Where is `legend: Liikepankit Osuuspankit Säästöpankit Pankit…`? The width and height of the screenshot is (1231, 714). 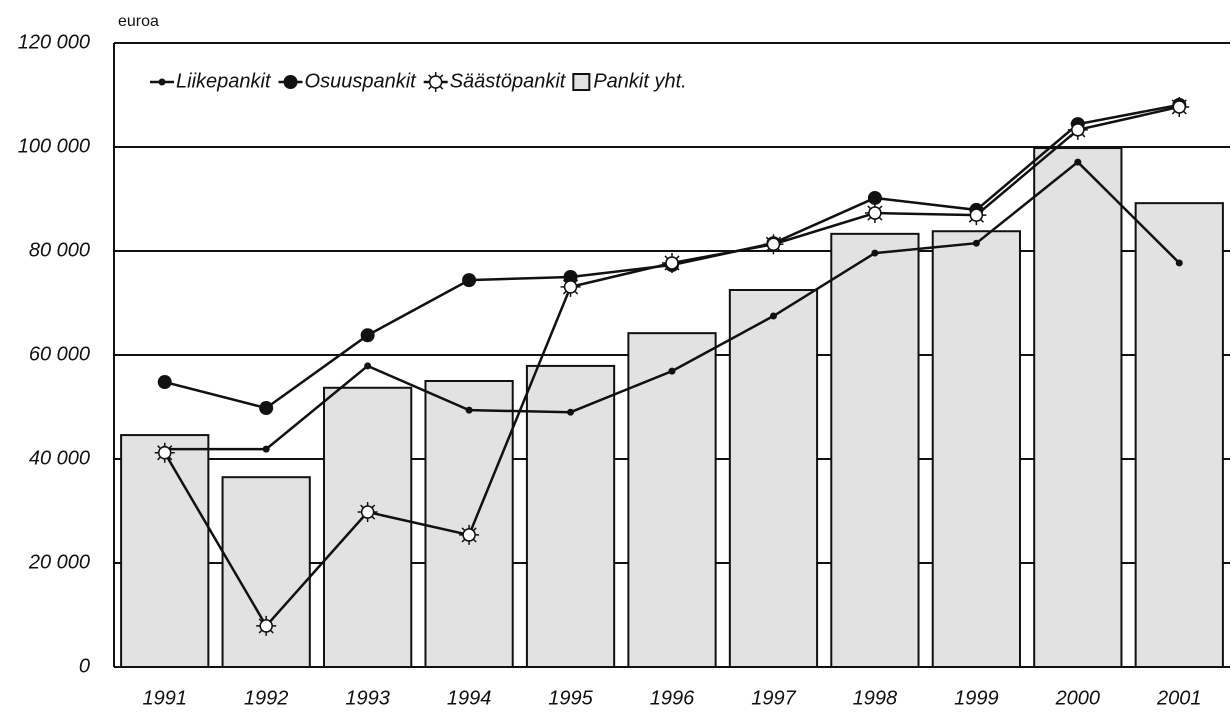 legend: Liikepankit Osuuspankit Säästöpankit Pankit… is located at coordinates (418, 81).